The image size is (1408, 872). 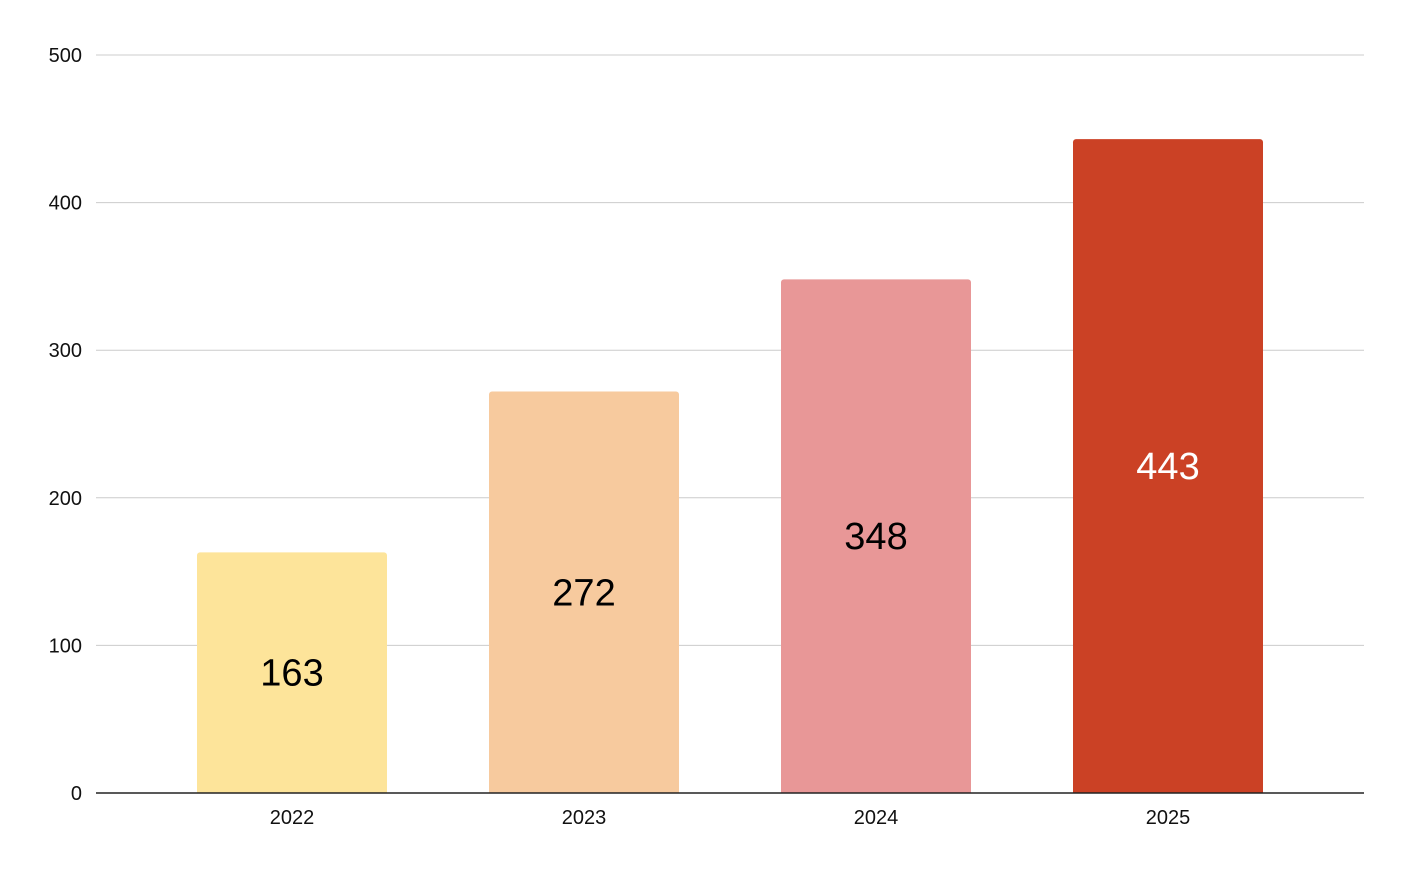 What do you see at coordinates (292, 790) in the screenshot?
I see `bar-base-2022` at bounding box center [292, 790].